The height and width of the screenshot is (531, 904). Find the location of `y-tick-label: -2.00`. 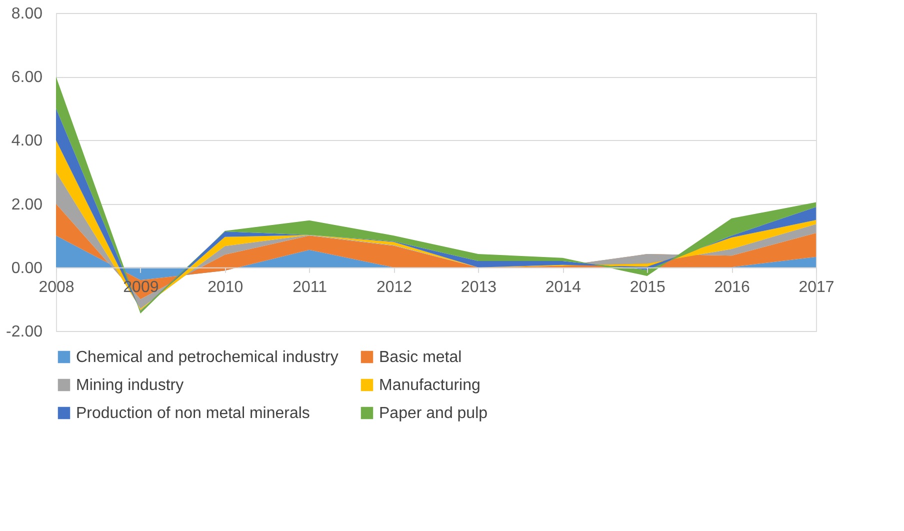

y-tick-label: -2.00 is located at coordinates (24, 332).